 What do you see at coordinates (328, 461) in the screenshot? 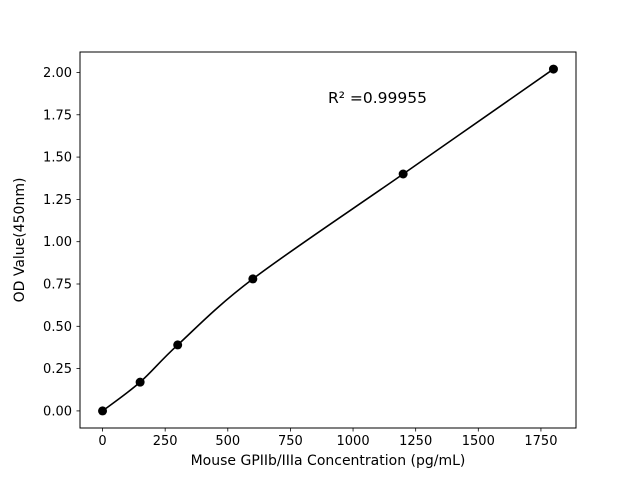
I see `x-axis-label: Mouse GPIIb/IIIa Concentration (pg/mL)` at bounding box center [328, 461].